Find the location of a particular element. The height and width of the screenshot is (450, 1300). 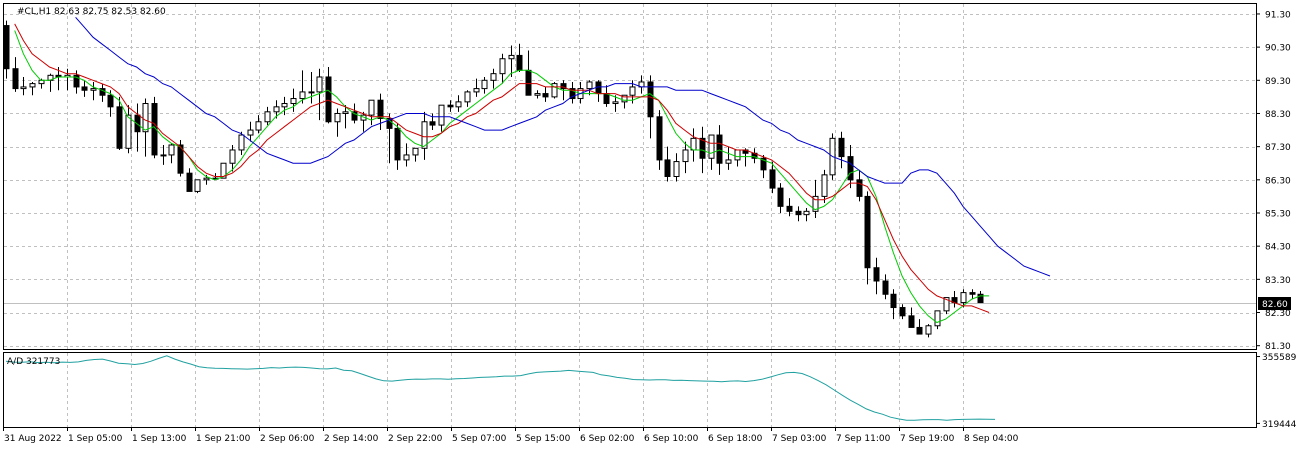

x-tick-label: 6 Sep 02:00 is located at coordinates (607, 439).